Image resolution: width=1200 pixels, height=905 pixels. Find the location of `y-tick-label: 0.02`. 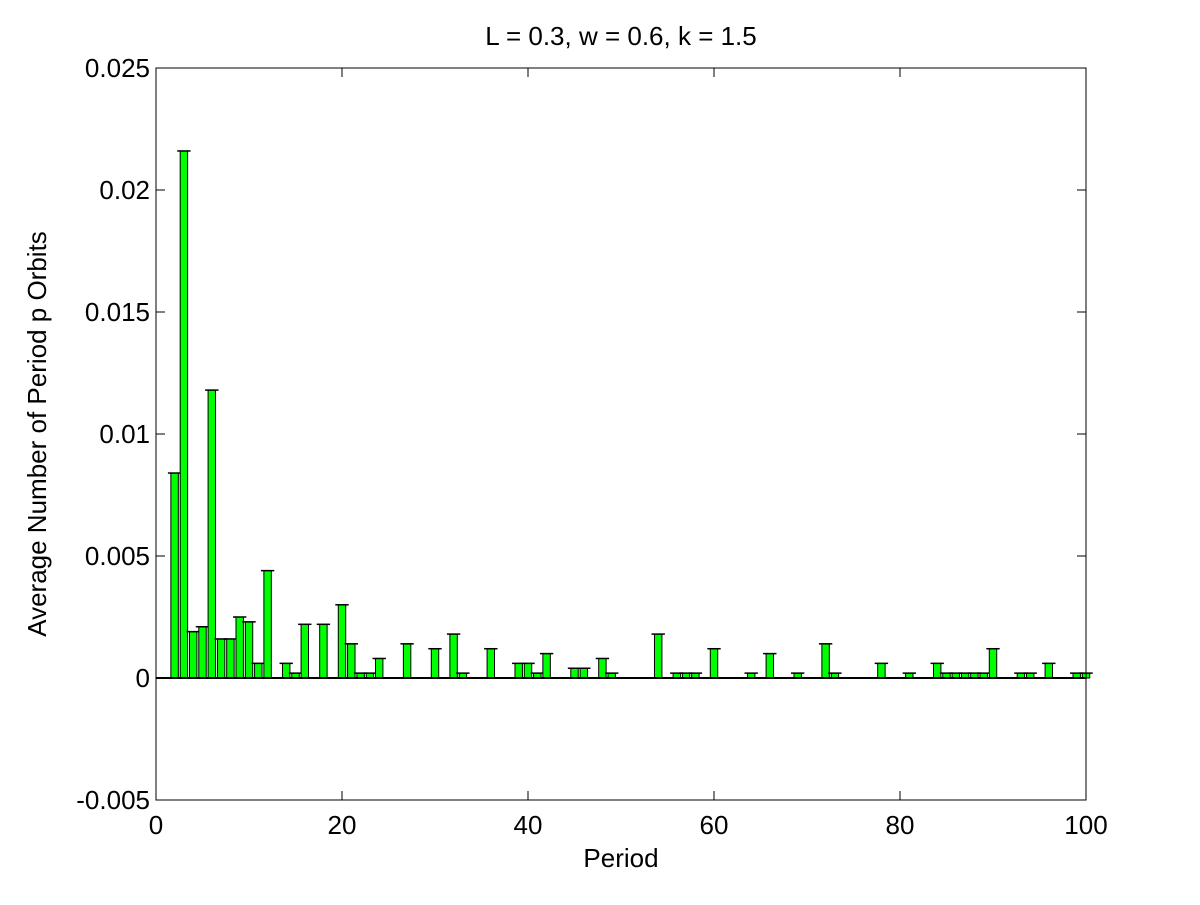

y-tick-label: 0.02 is located at coordinates (124, 190).